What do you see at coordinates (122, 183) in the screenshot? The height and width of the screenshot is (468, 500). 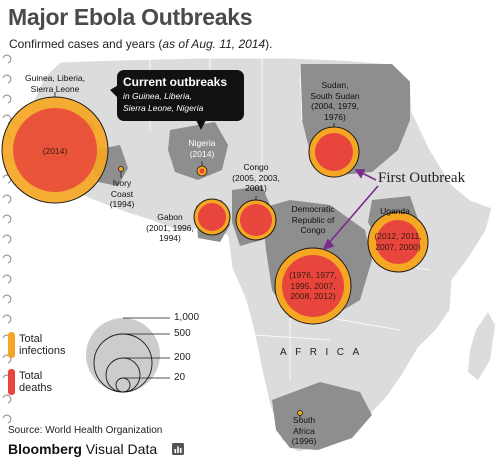 I see `label-ivory-coast-name-1: Ivory` at bounding box center [122, 183].